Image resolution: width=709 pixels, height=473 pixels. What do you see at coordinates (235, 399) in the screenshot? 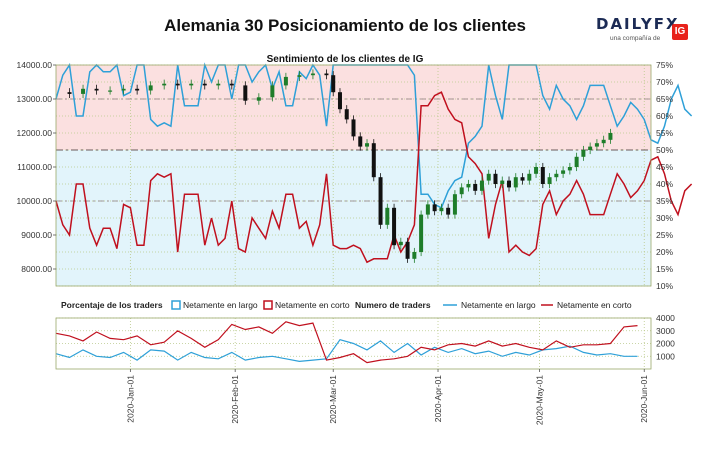
I see `date-tick-label: 2020-Feb-01` at bounding box center [235, 399].